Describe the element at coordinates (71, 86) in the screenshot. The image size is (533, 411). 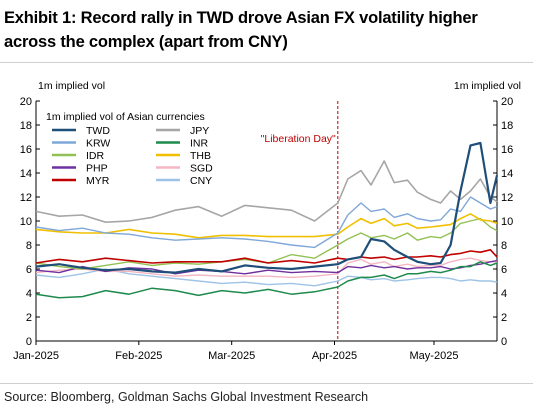
I see `y-axis-label-left: 1m implied vol` at that location.